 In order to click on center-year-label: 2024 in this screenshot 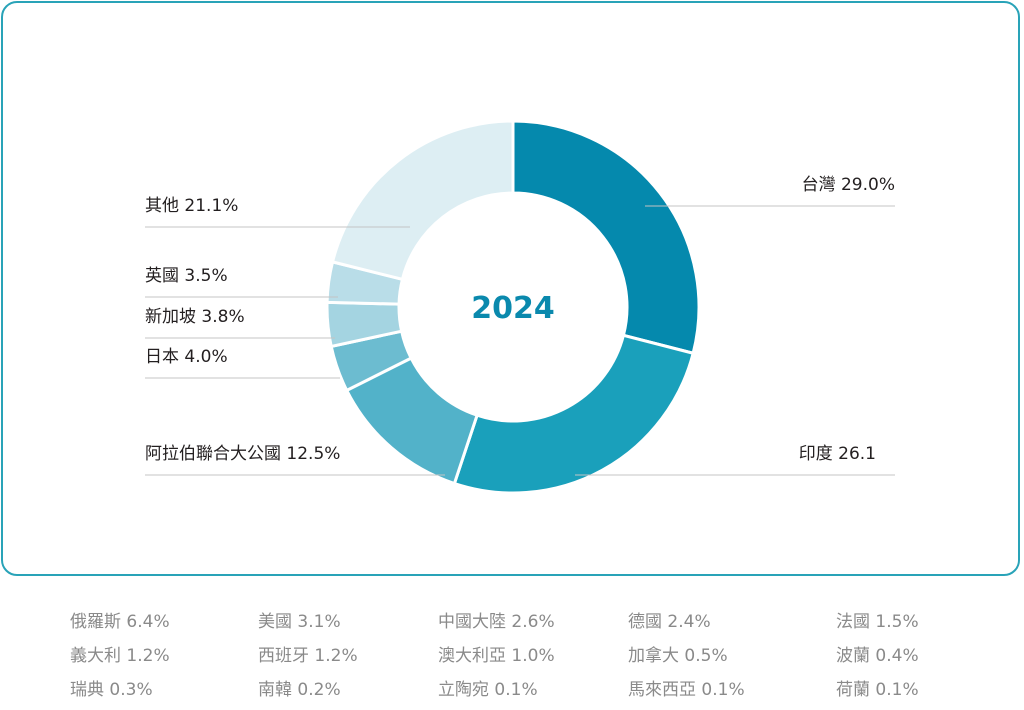, I will do `click(513, 308)`.